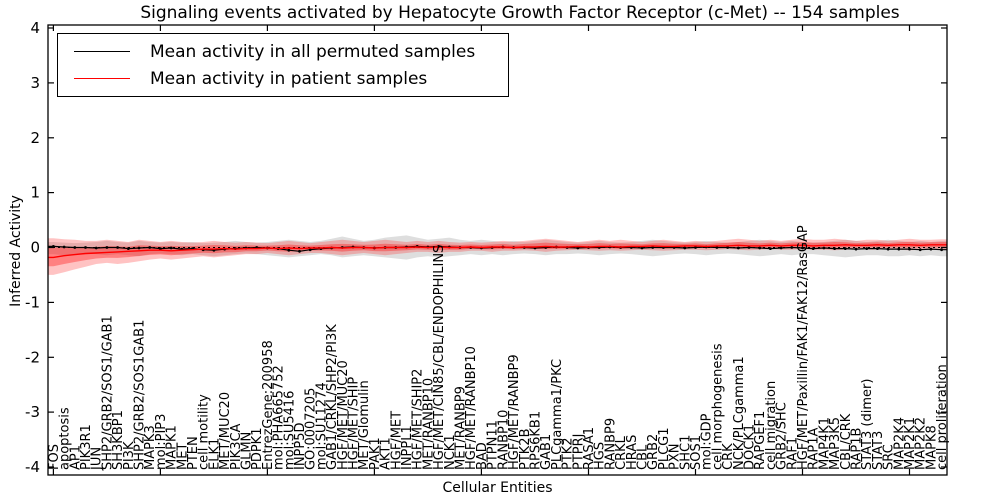 The height and width of the screenshot is (500, 1000). Describe the element at coordinates (878, 450) in the screenshot. I see `x-tick-label: STAT3` at that location.